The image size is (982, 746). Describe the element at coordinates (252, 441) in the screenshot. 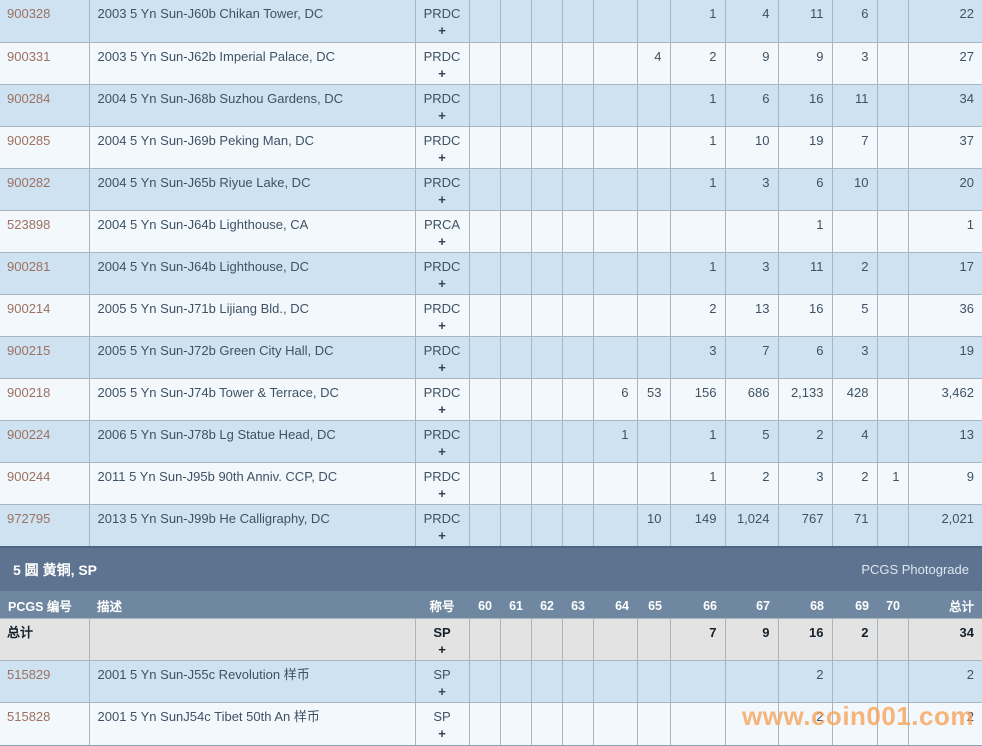

I see `coin-description: 2006 5 Yn Sun-J78b Lg Statue Head, DC` at that location.